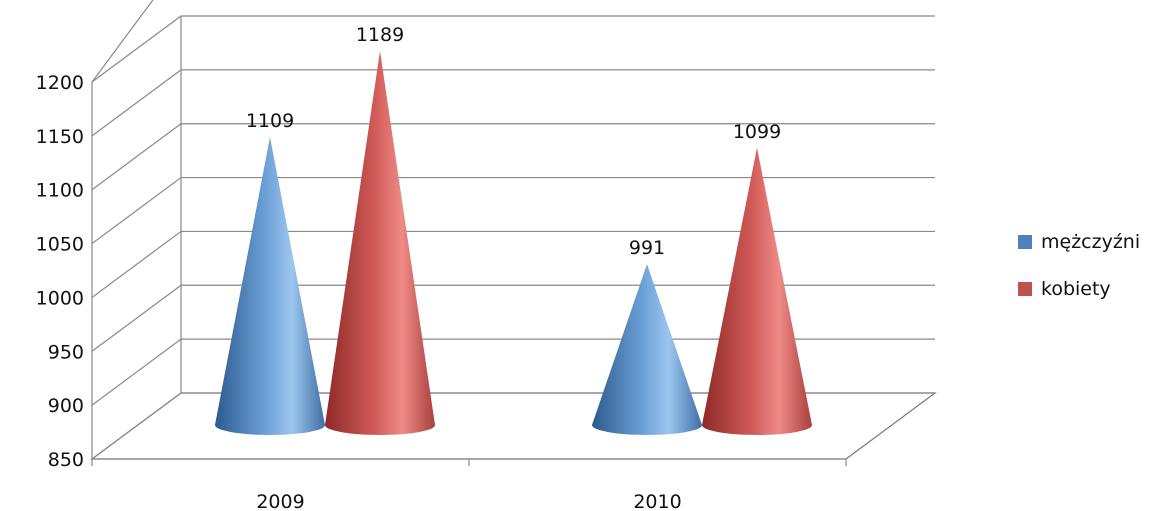 This screenshot has width=1152, height=511. Describe the element at coordinates (60, 137) in the screenshot. I see `y-tick-label: 1150` at that location.